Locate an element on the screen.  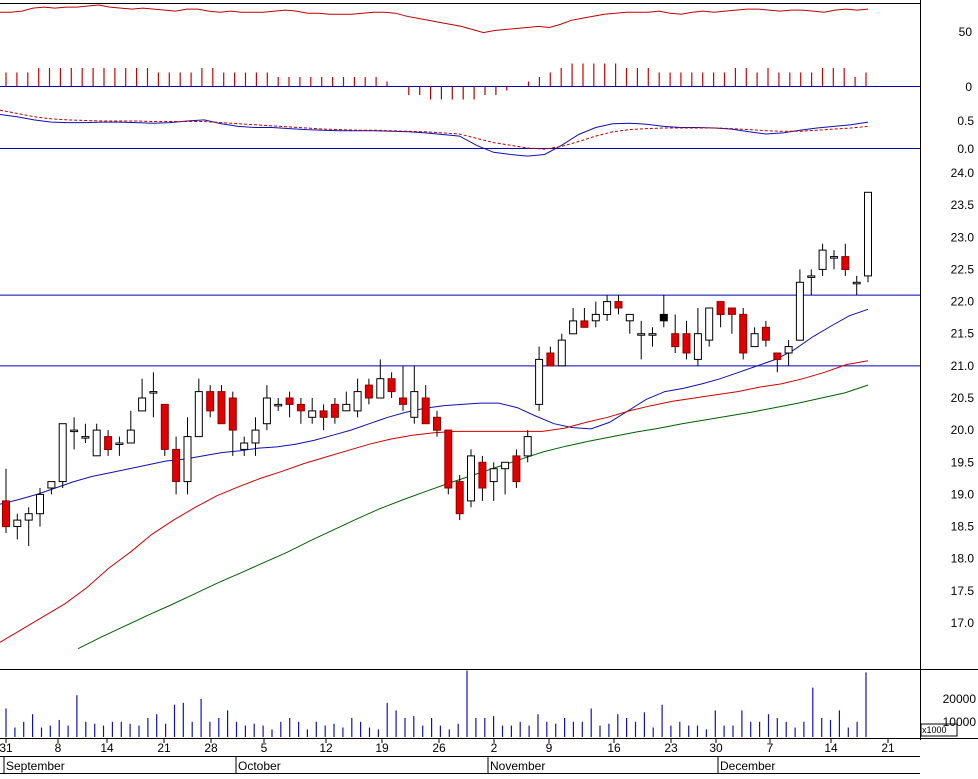
day-tick-label: 28 is located at coordinates (211, 748).